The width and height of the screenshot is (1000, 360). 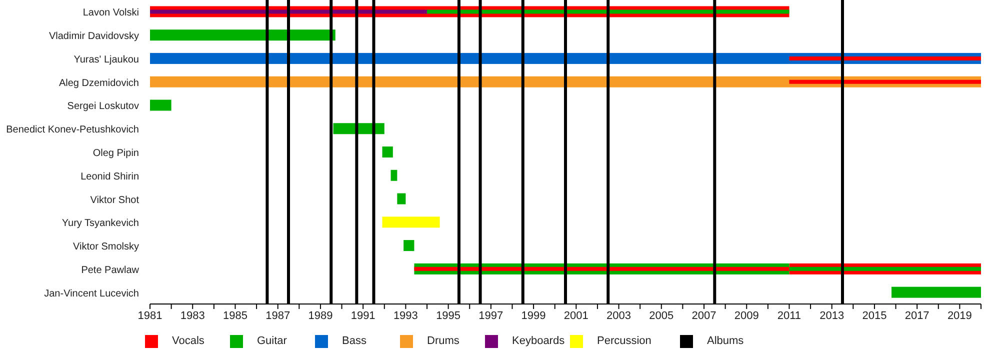 What do you see at coordinates (98, 83) in the screenshot?
I see `y-tick-label: Aleg Dzemidovich` at bounding box center [98, 83].